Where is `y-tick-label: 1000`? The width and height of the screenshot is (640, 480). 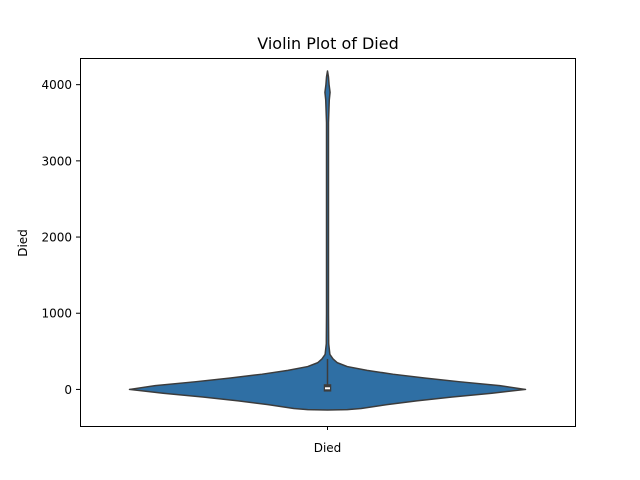
y-tick-label: 1000 is located at coordinates (56, 314).